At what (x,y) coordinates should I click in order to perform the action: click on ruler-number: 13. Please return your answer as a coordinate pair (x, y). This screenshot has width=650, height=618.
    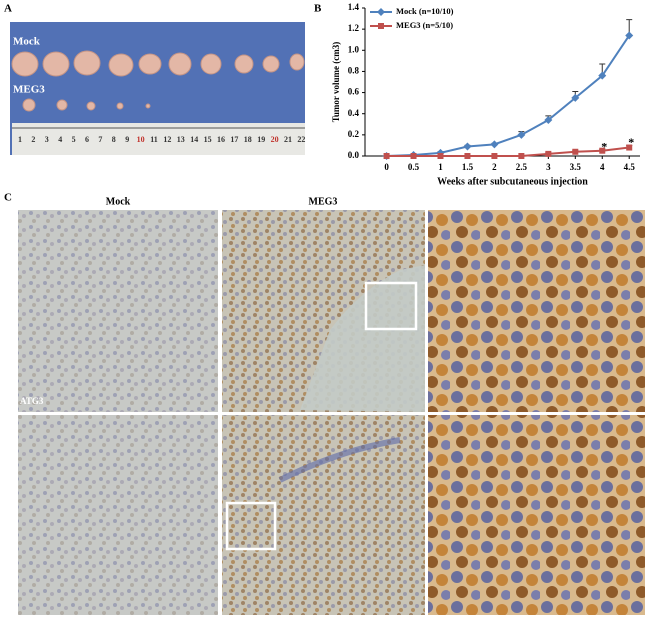
    Looking at the image, I should click on (181, 139).